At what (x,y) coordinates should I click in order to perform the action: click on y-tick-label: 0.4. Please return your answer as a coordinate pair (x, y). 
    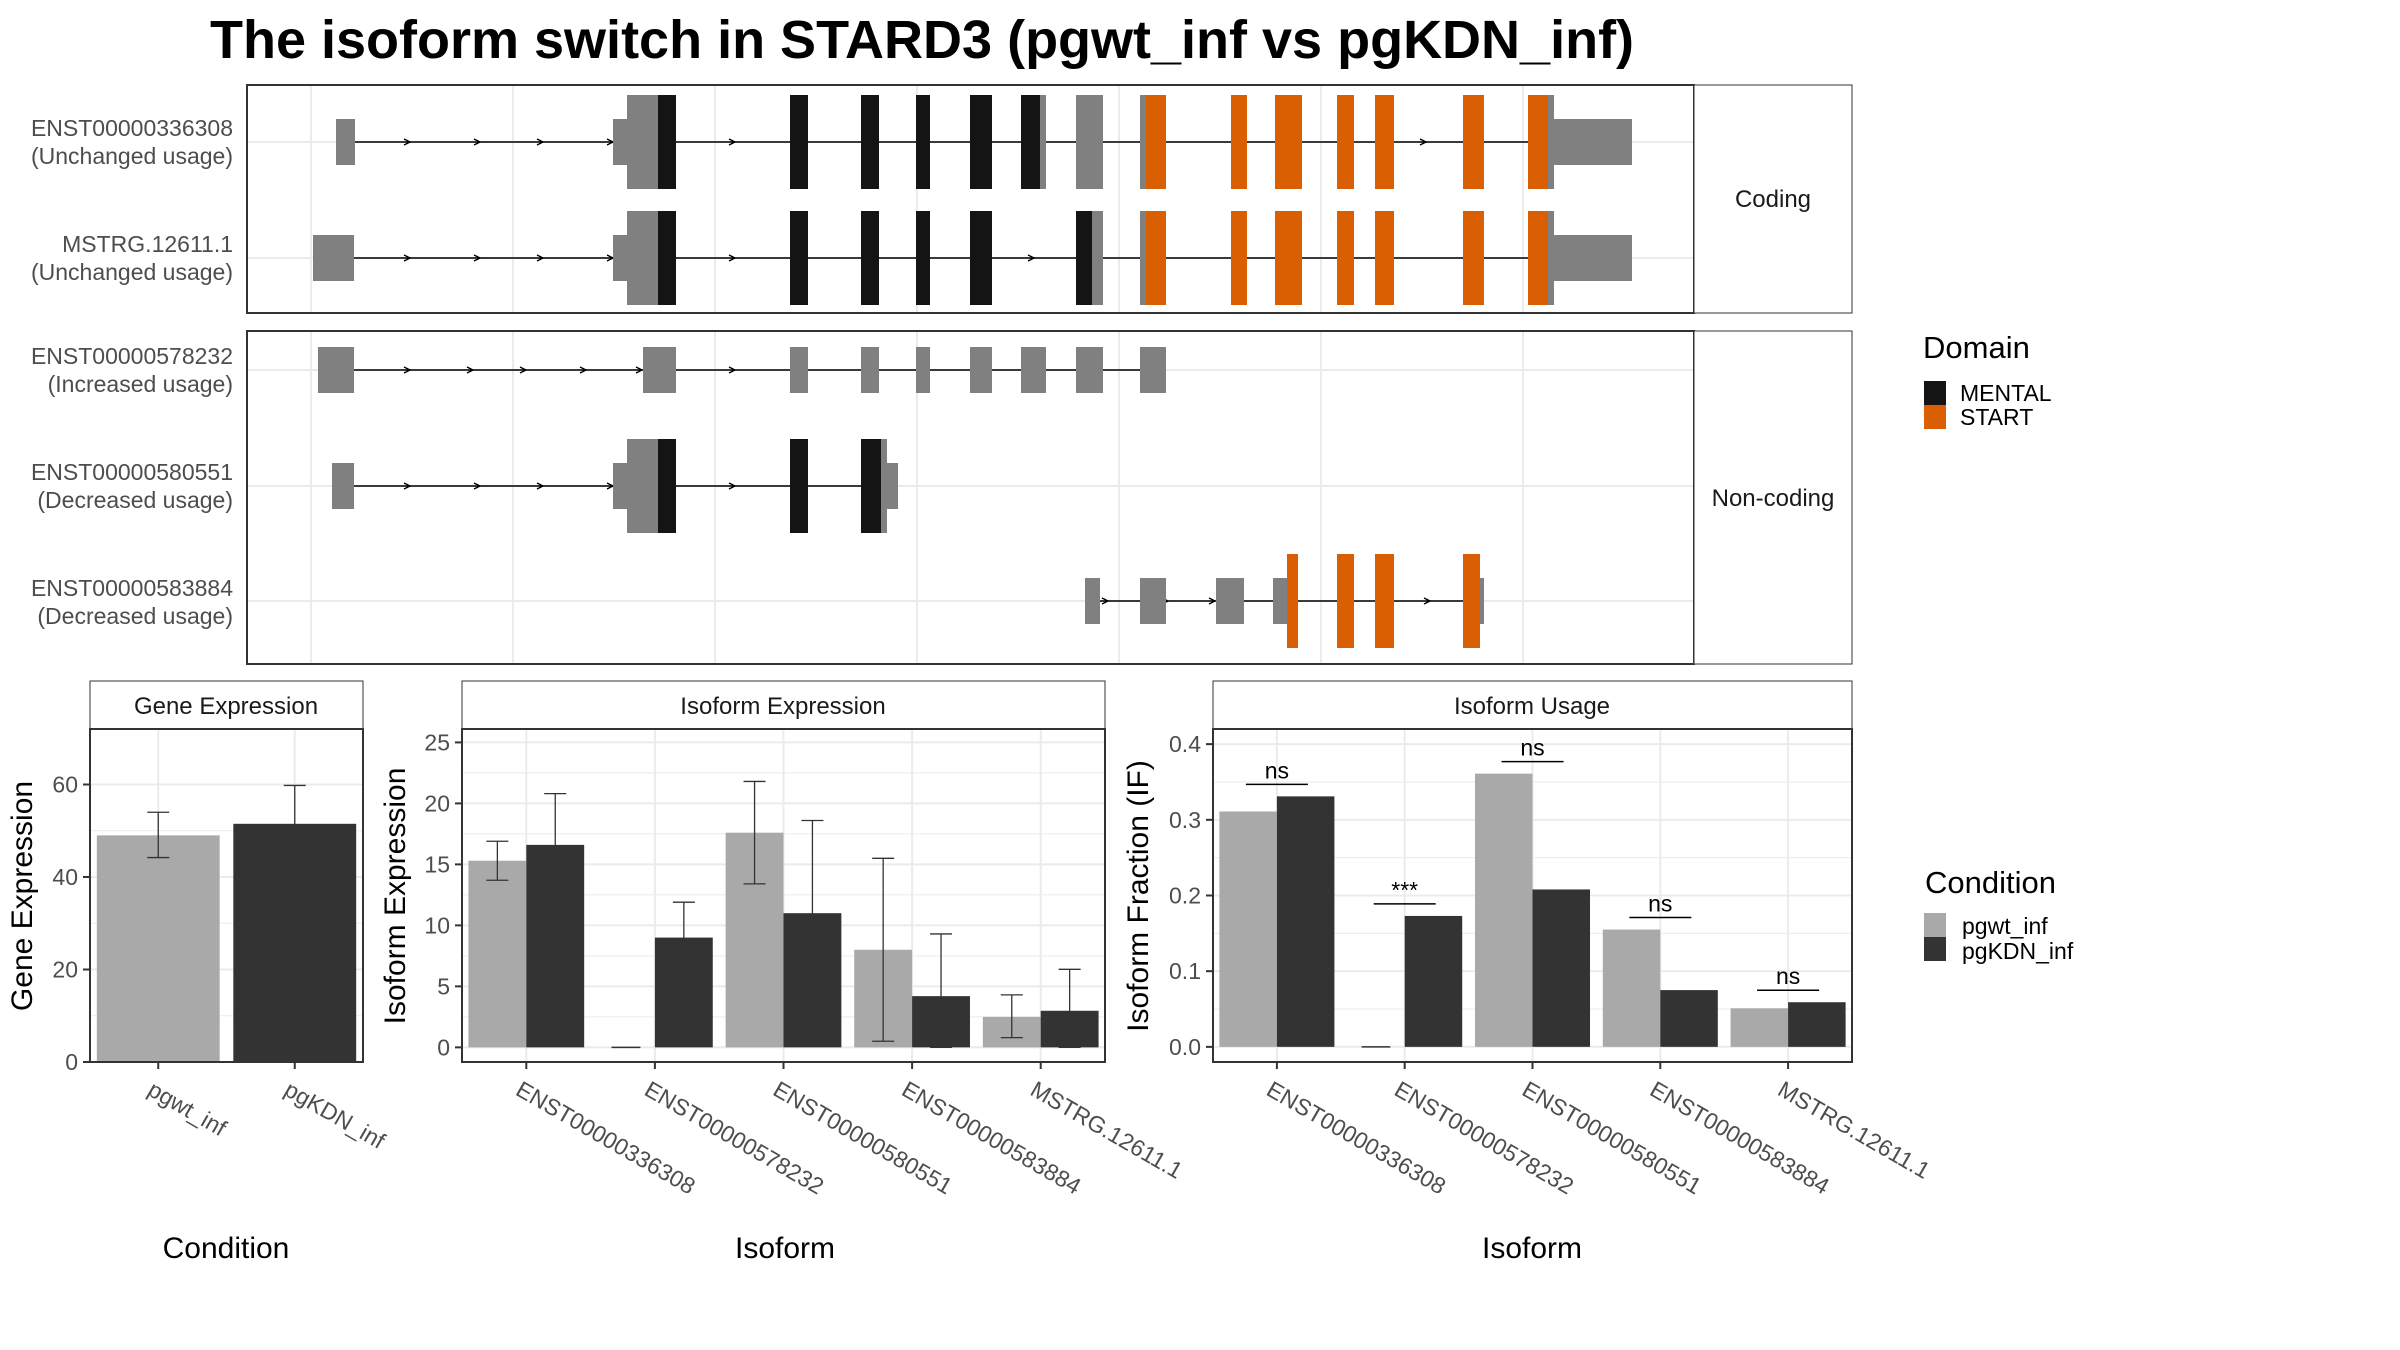
    Looking at the image, I should click on (1185, 744).